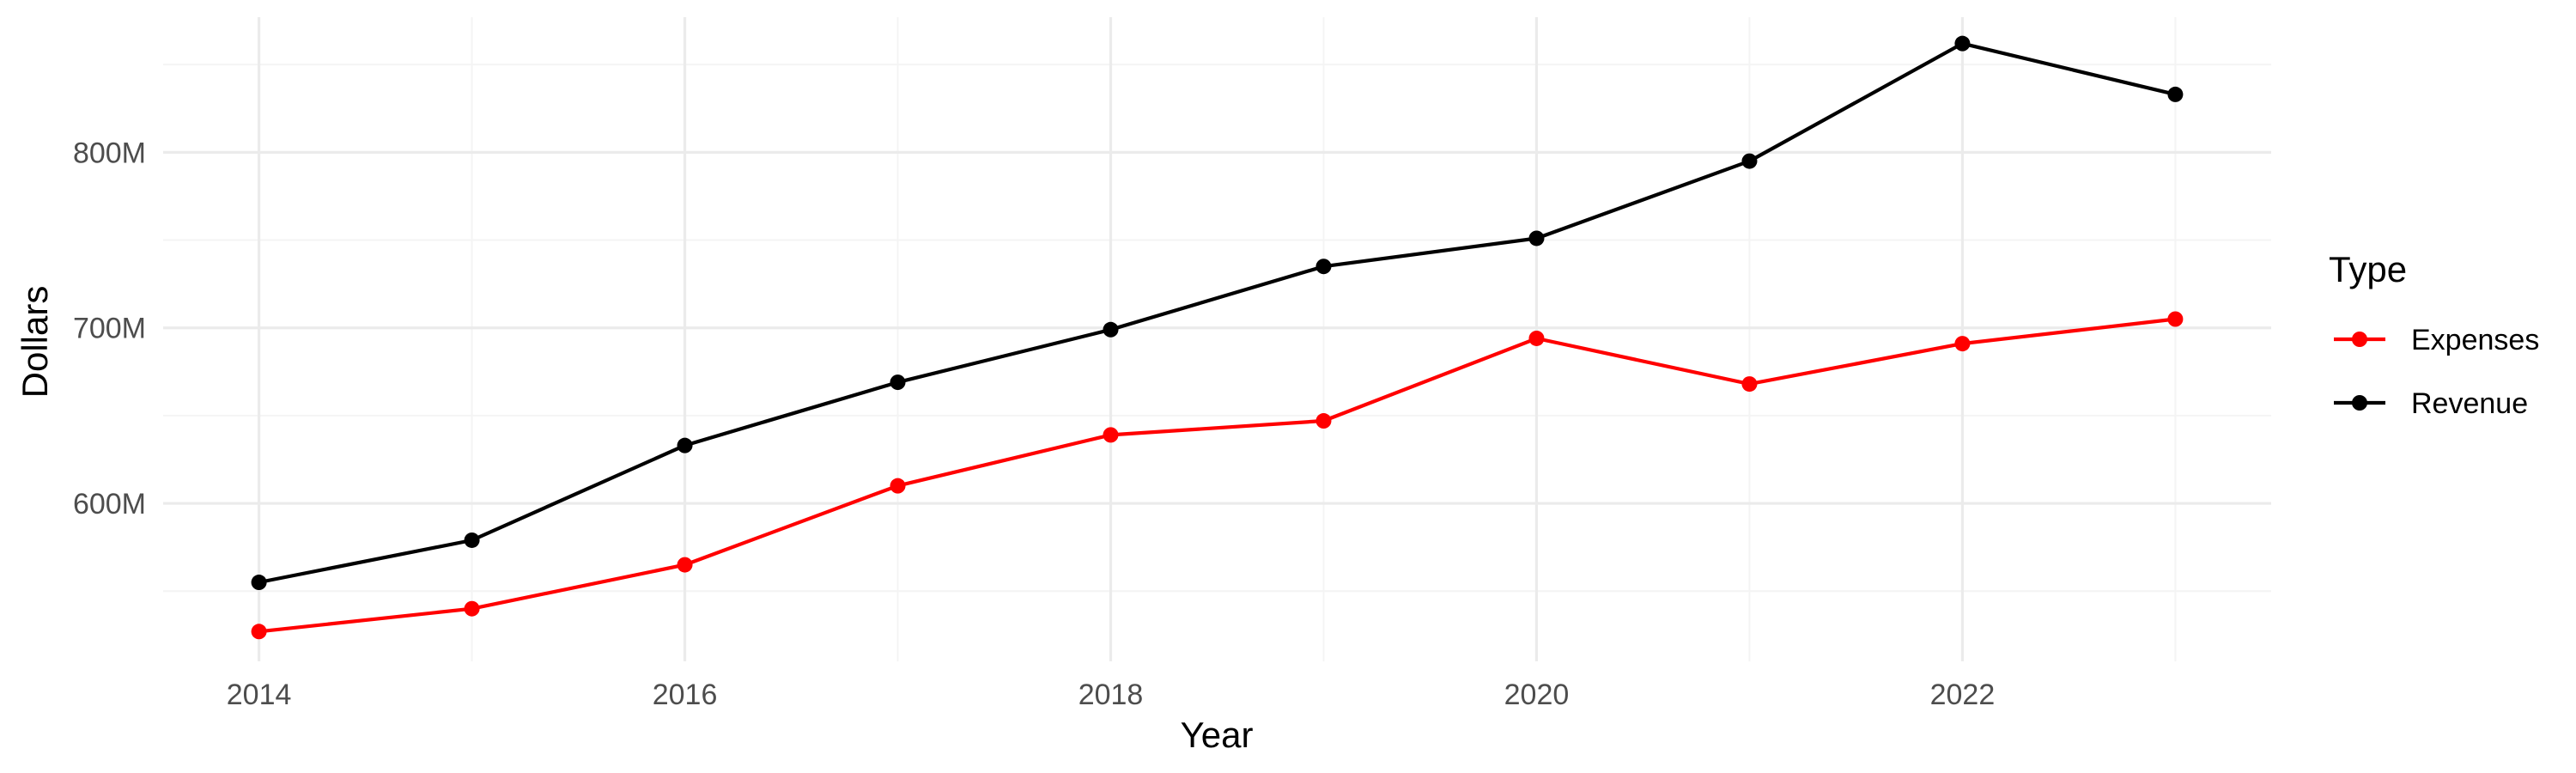 This screenshot has height=773, width=2576. I want to click on legend-label-expenses: Expenses, so click(2475, 340).